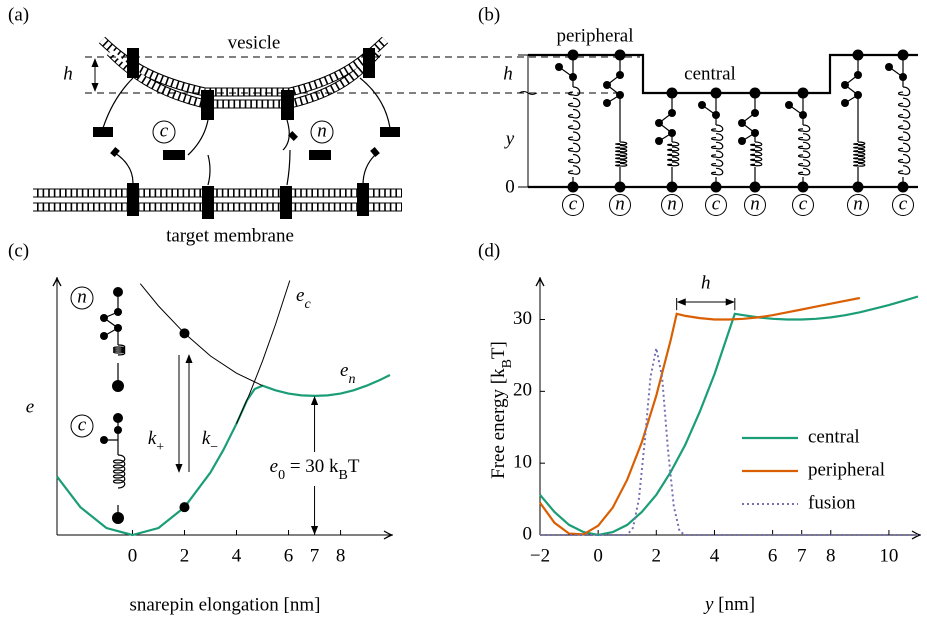 The height and width of the screenshot is (626, 927). Describe the element at coordinates (708, 604) in the screenshot. I see `text-part: y` at that location.